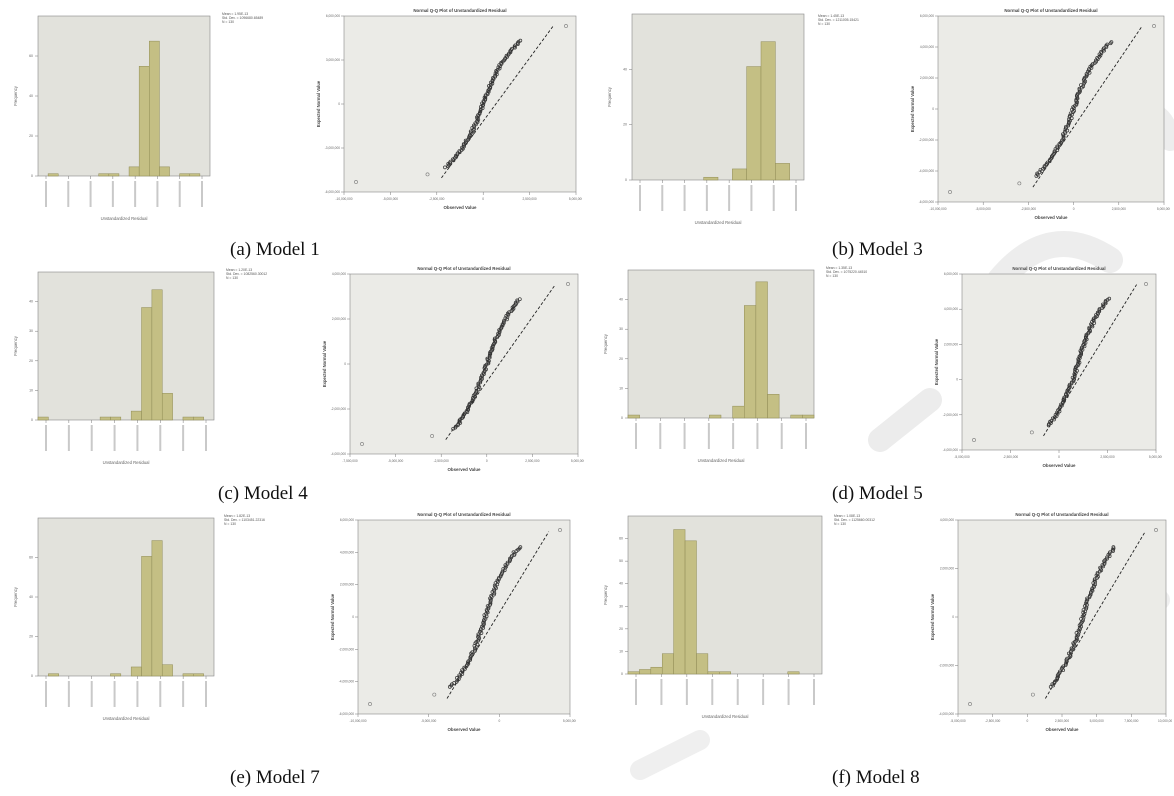 Image resolution: width=1174 pixels, height=796 pixels. Describe the element at coordinates (877, 249) in the screenshot. I see `caption-b: (b) Model 3` at that location.